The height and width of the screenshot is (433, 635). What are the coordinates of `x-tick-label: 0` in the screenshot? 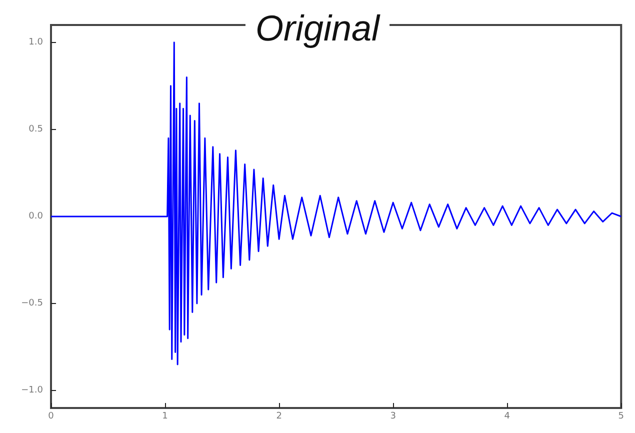 It's located at (51, 417).